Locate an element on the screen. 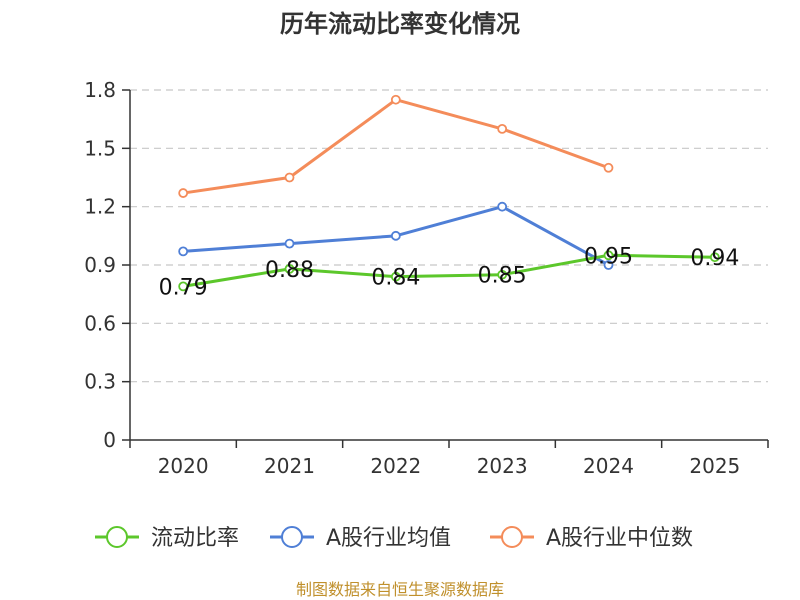  x-tick-label: 2020 is located at coordinates (183, 466).